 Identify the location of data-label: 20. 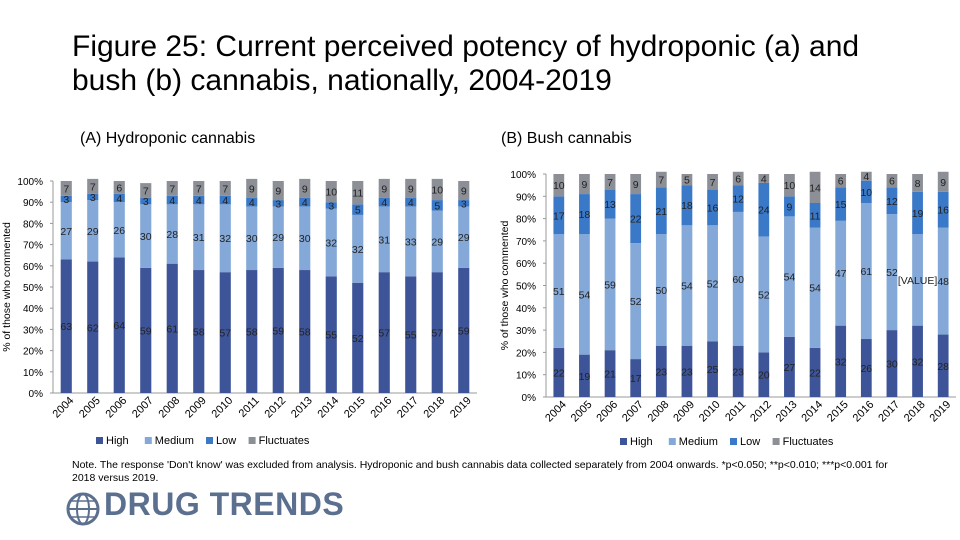
(764, 376).